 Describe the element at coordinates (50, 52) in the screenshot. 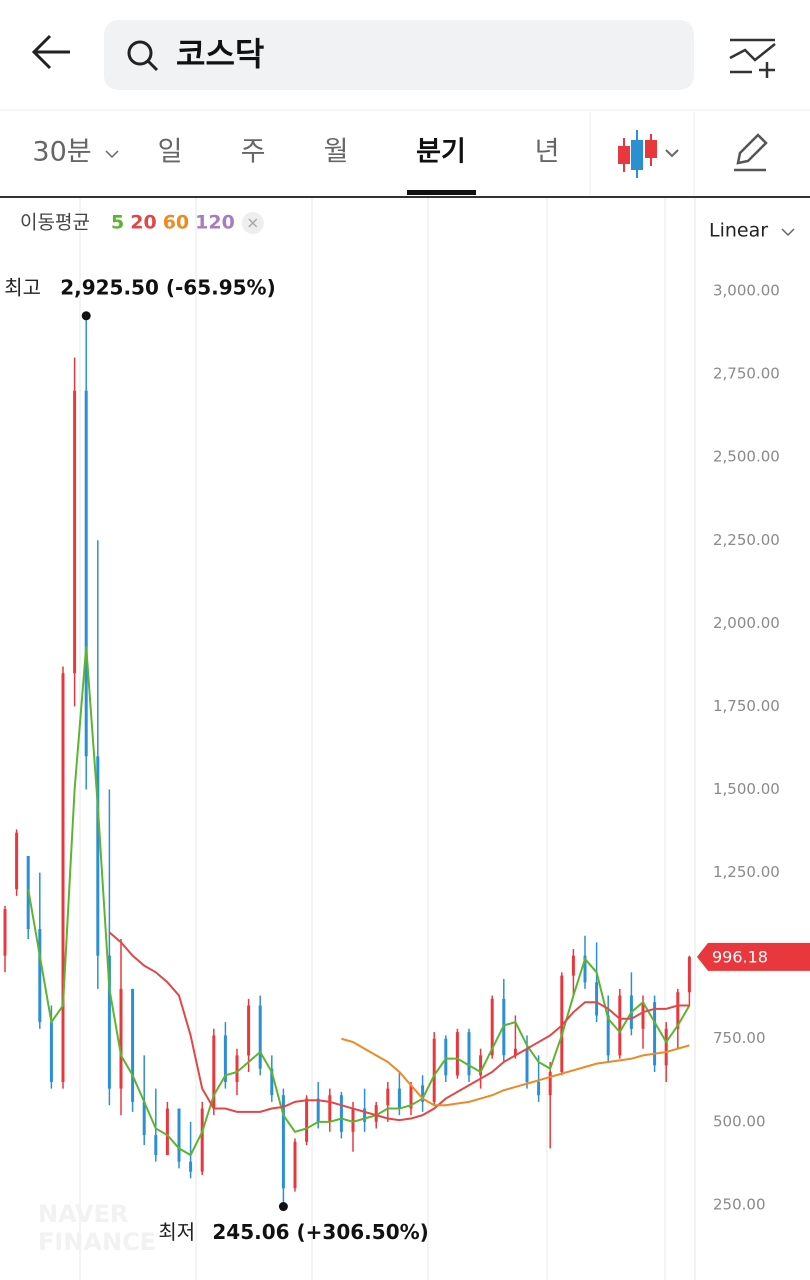

I see `back-button` at that location.